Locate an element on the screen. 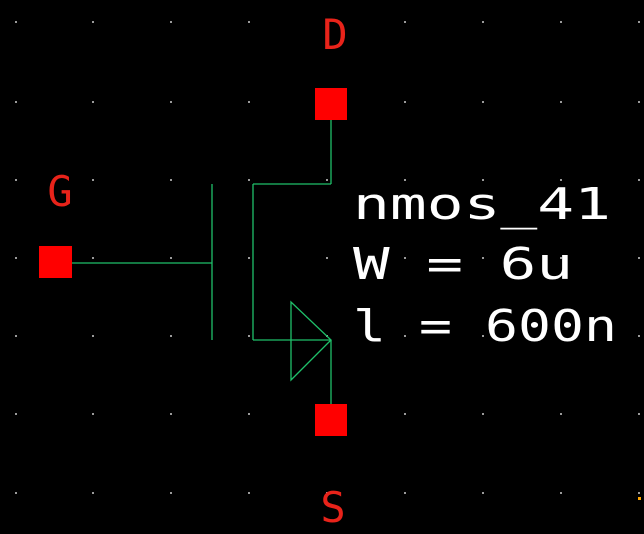 The image size is (644, 534). source-arrow is located at coordinates (311, 341).